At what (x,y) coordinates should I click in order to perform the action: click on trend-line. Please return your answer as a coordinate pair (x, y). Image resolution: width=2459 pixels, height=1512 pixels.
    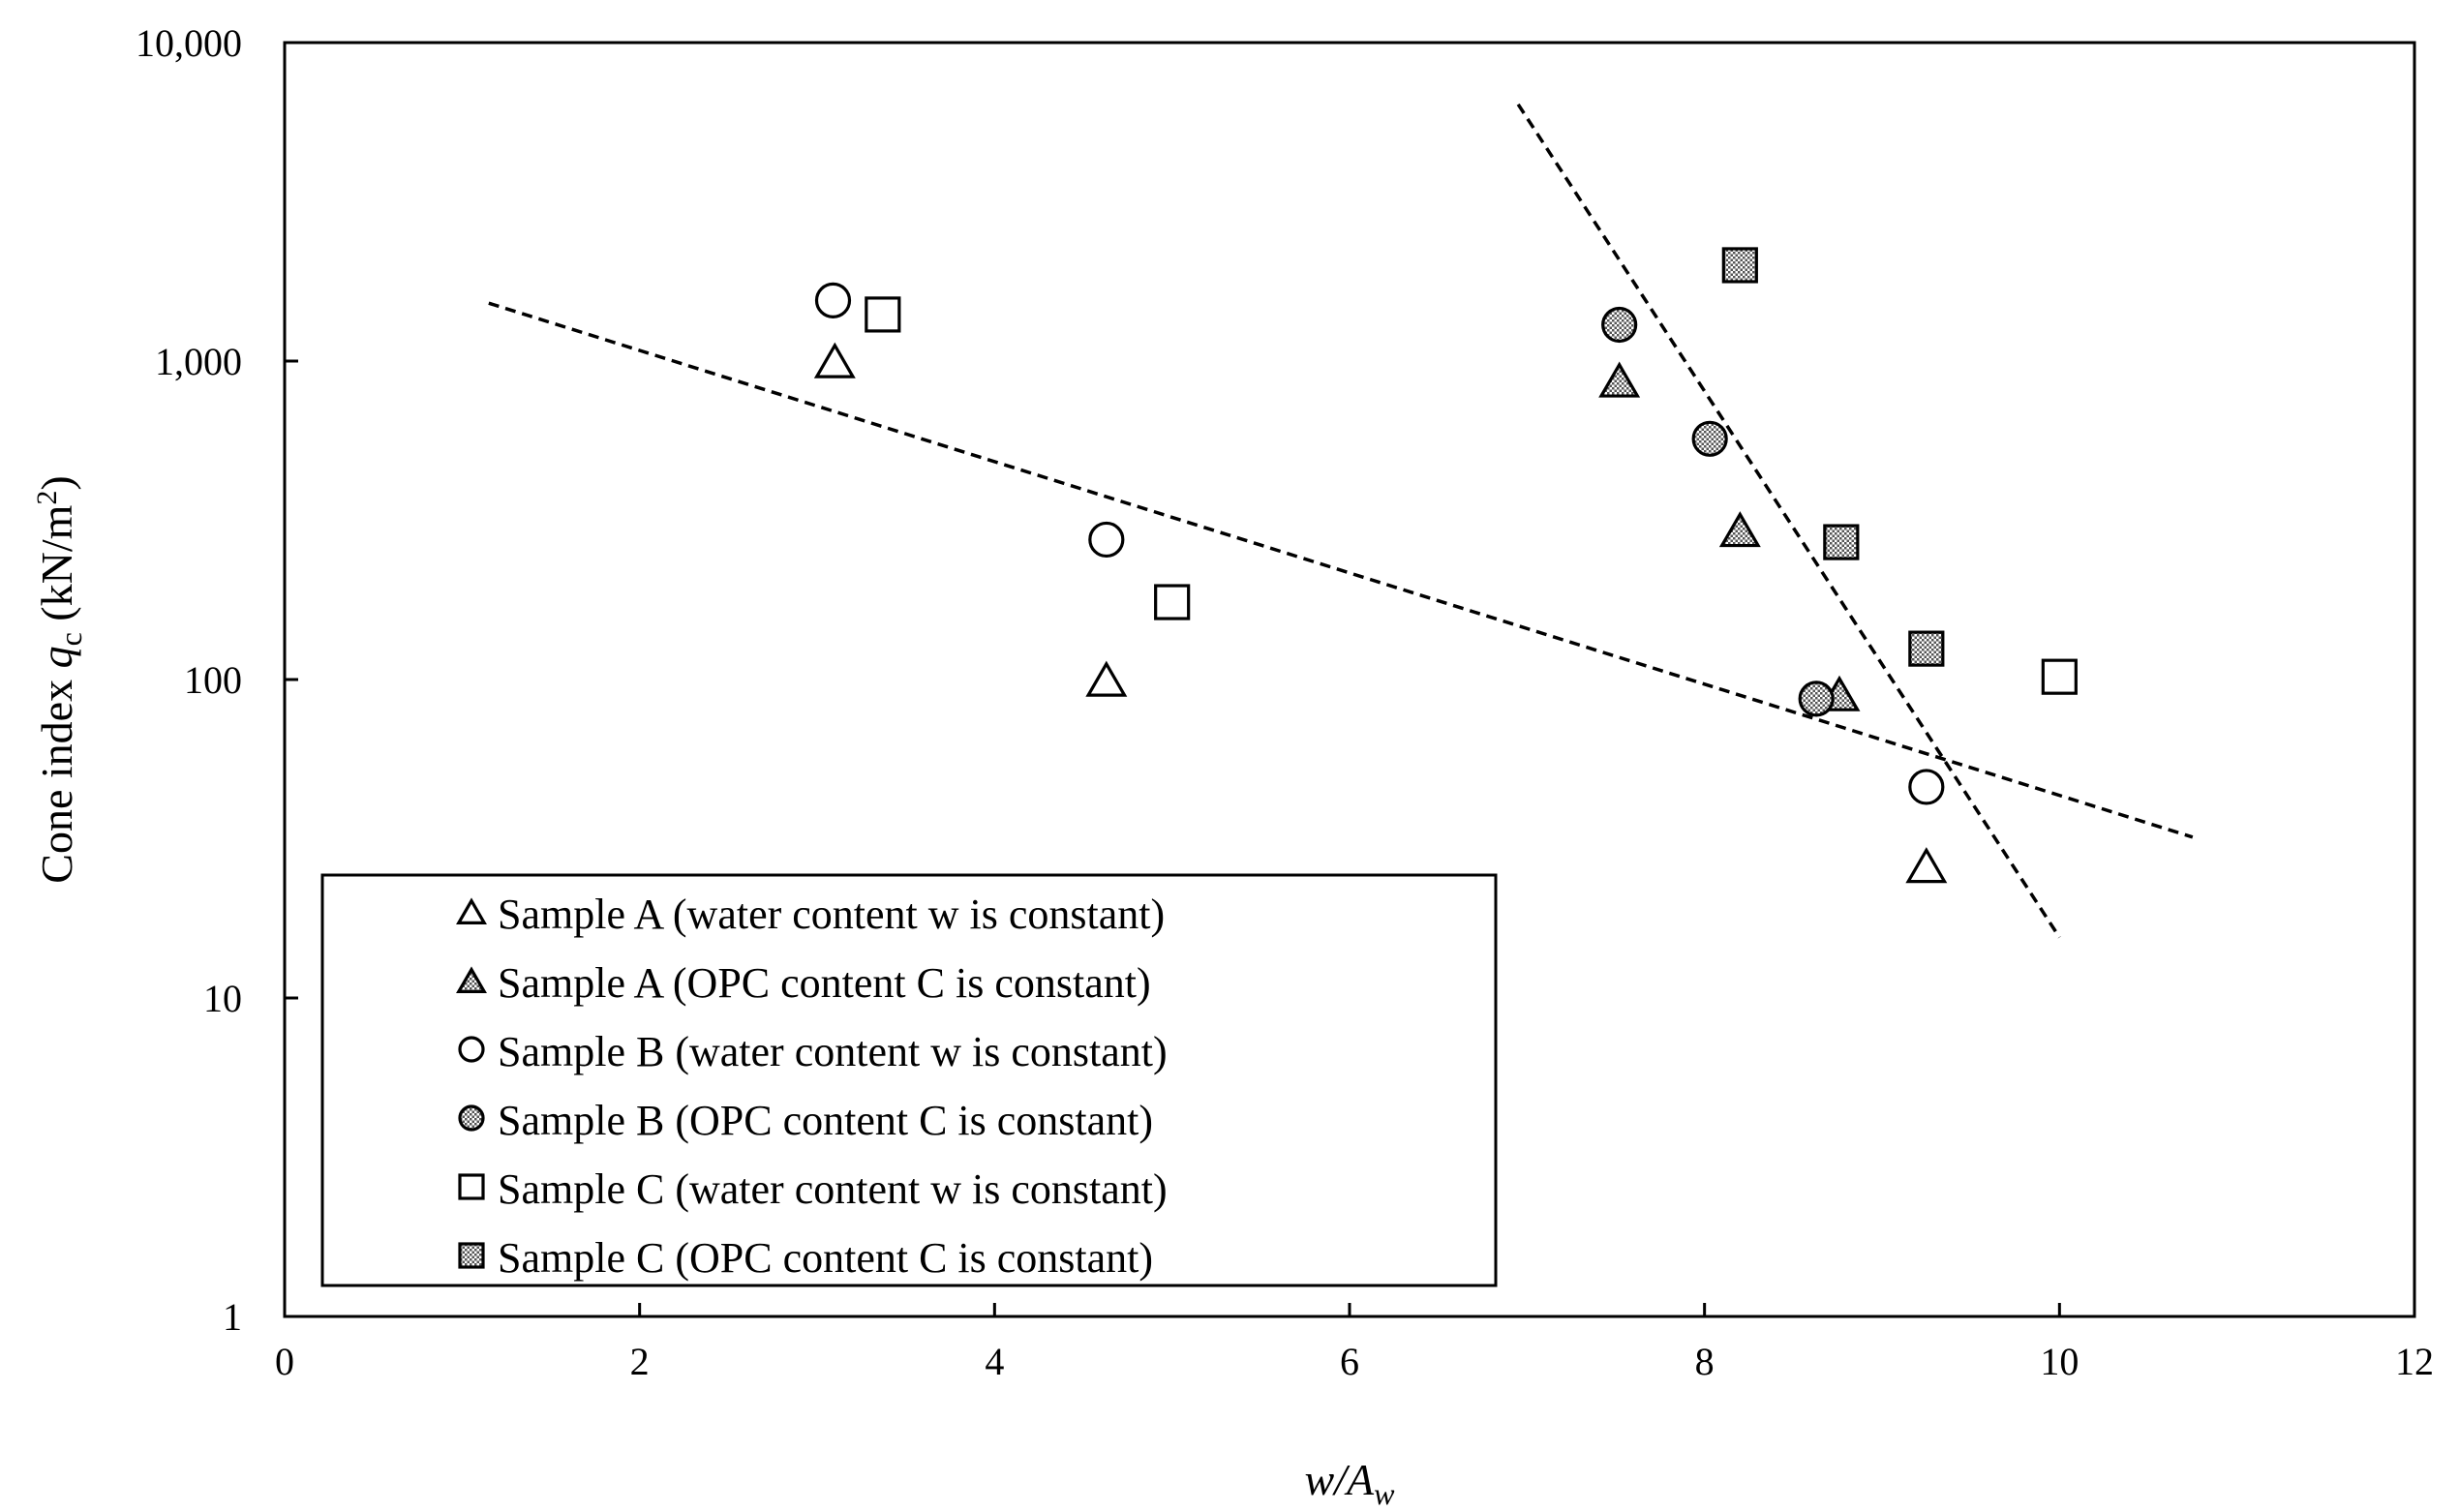
    Looking at the image, I should click on (1789, 521).